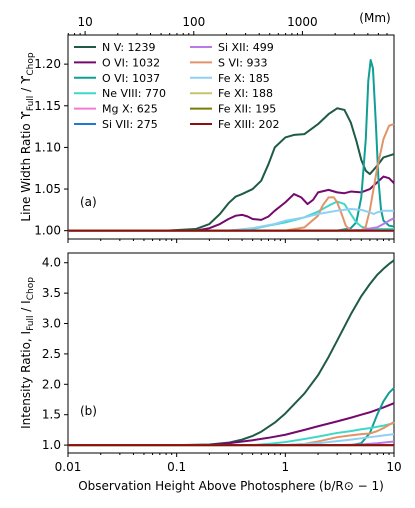 The height and width of the screenshot is (508, 415). I want to click on x-tick-label: 0.01, so click(68, 467).